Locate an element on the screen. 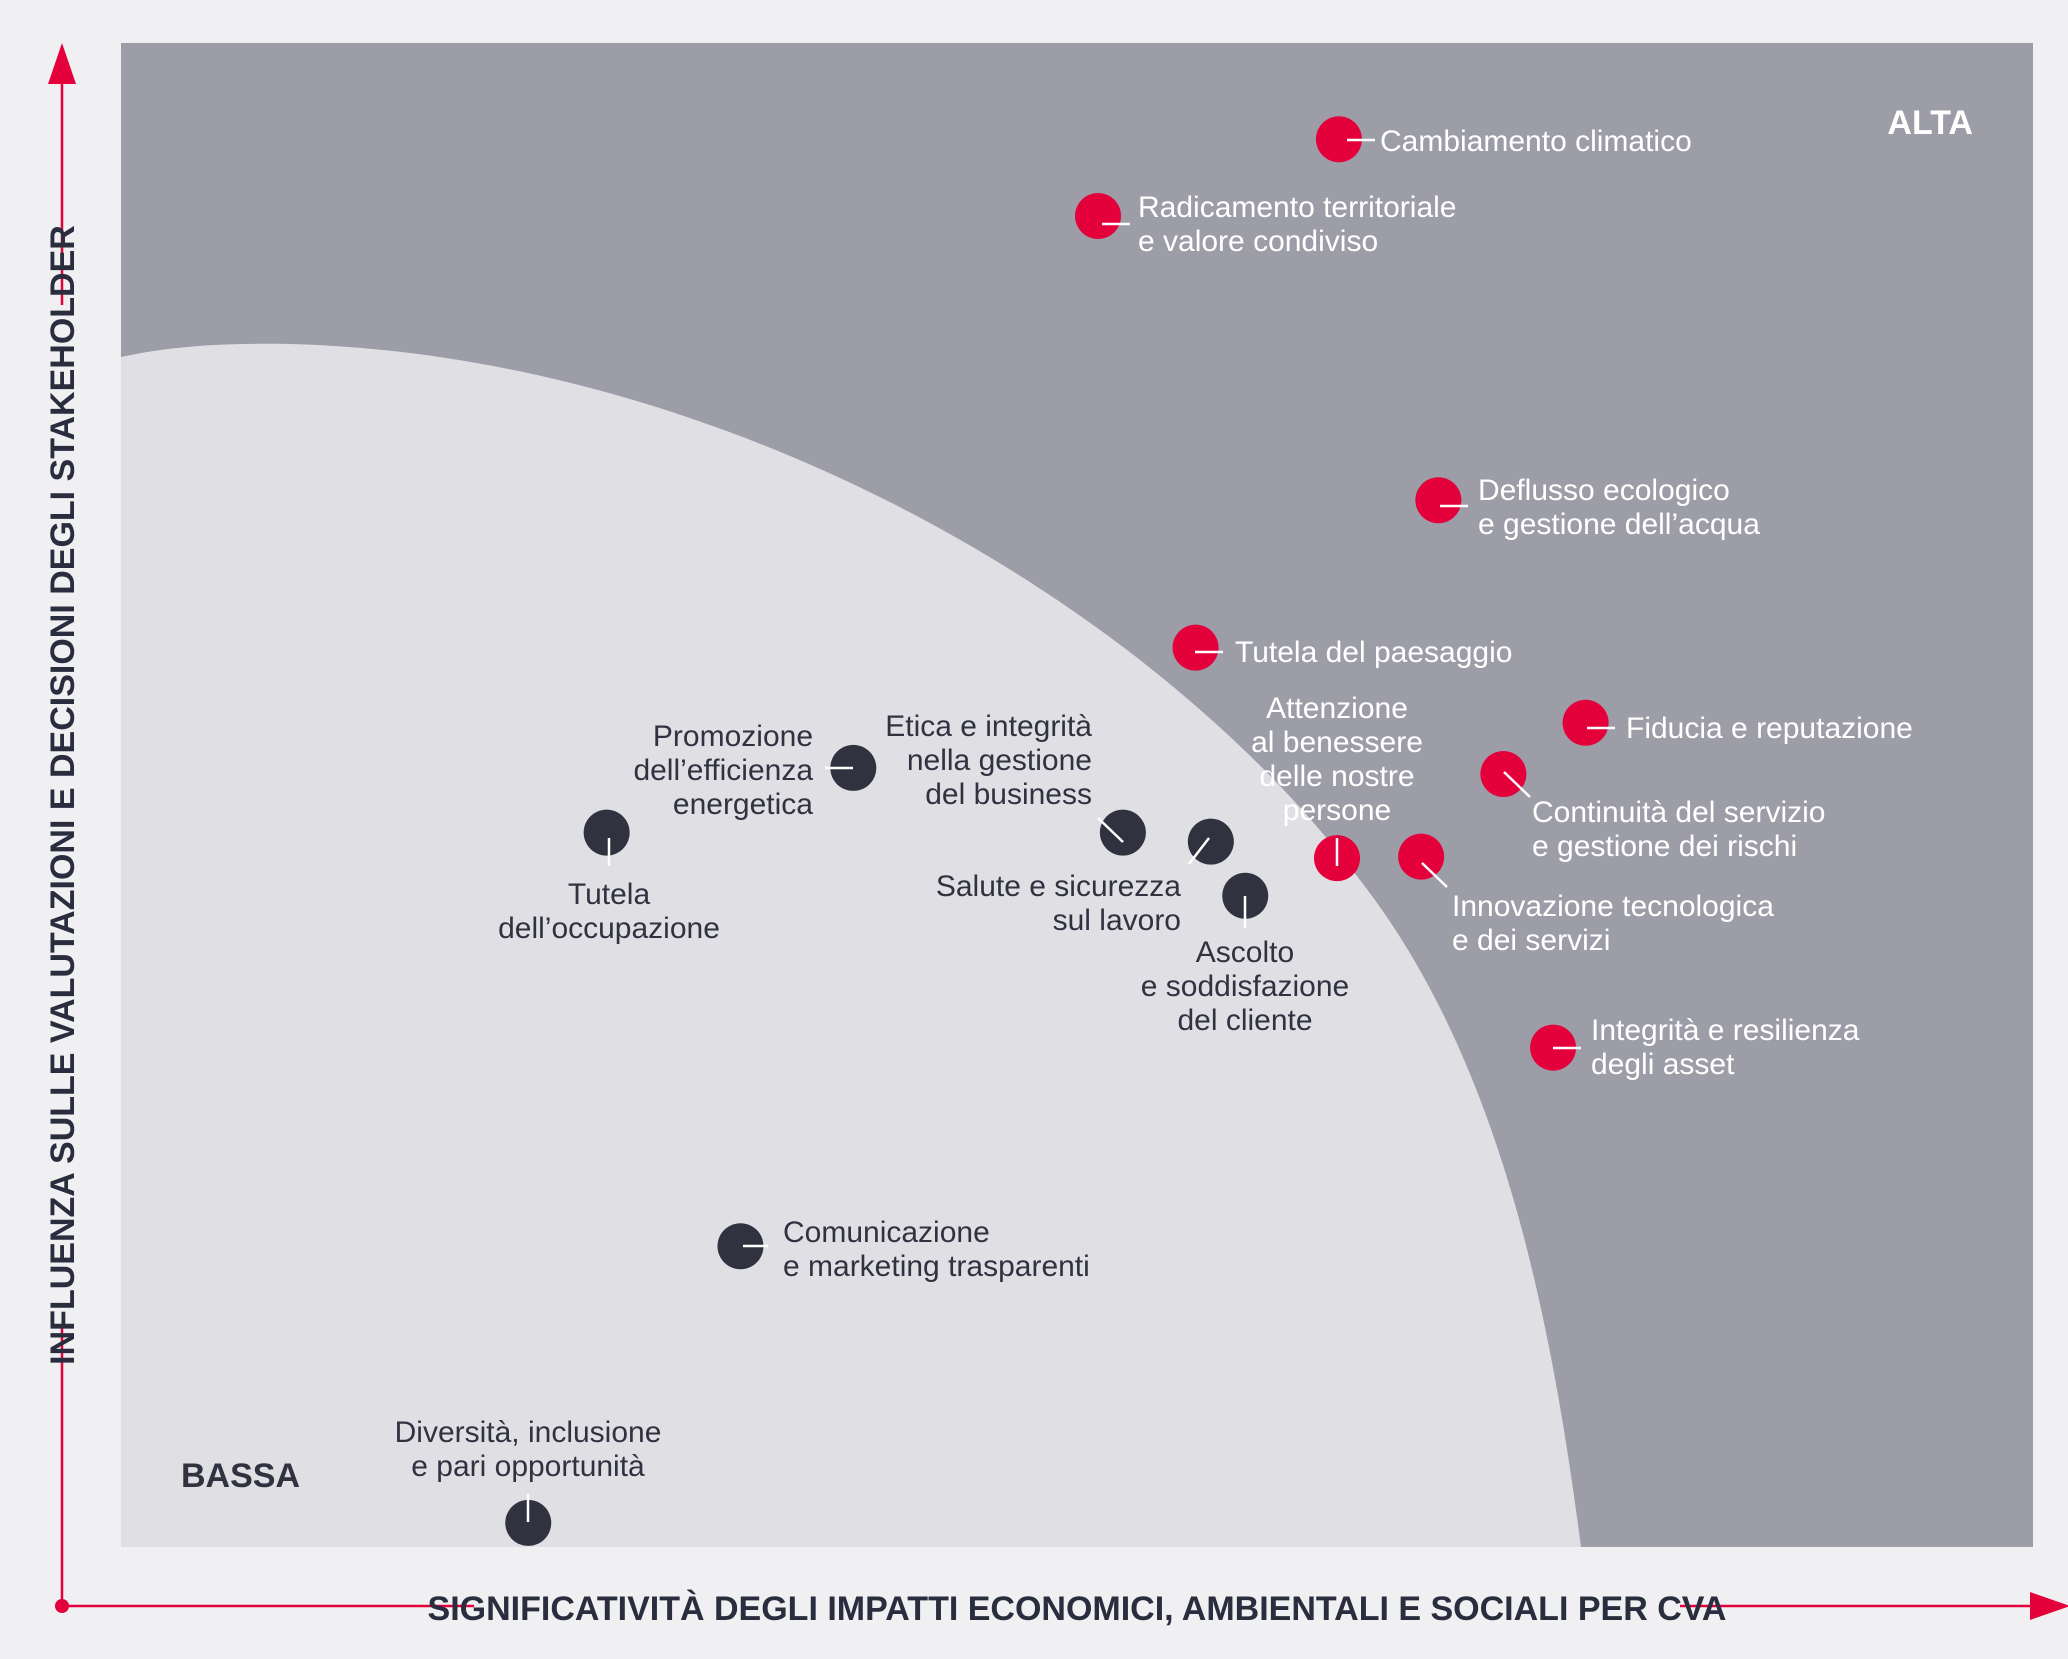  topic-2: Tutela dell’occupazione is located at coordinates (609, 877).